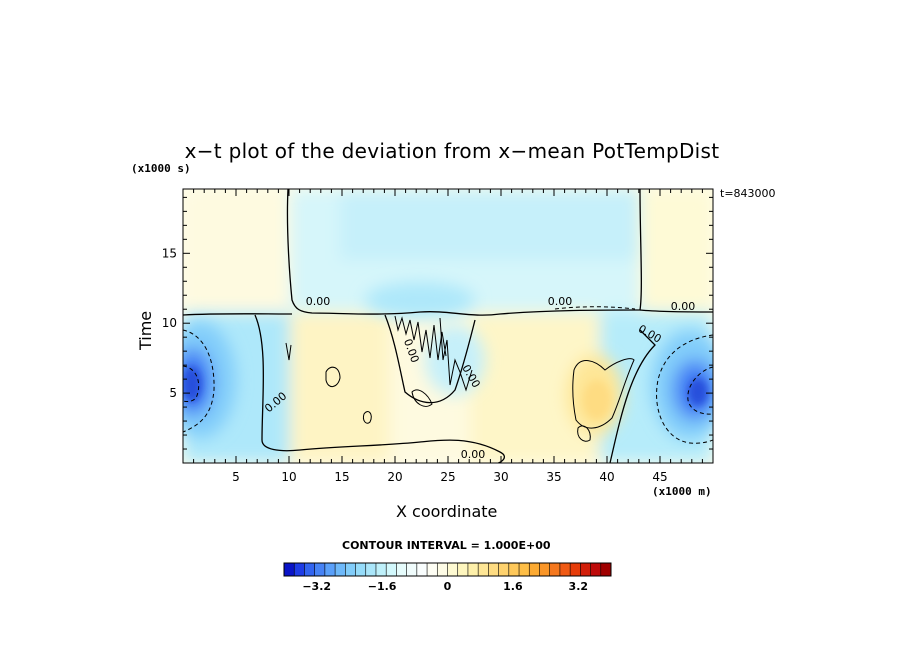 The width and height of the screenshot is (904, 654). What do you see at coordinates (447, 577) in the screenshot?
I see `colorbar: −3.2 −1.6 0 1.6 3.2` at bounding box center [447, 577].